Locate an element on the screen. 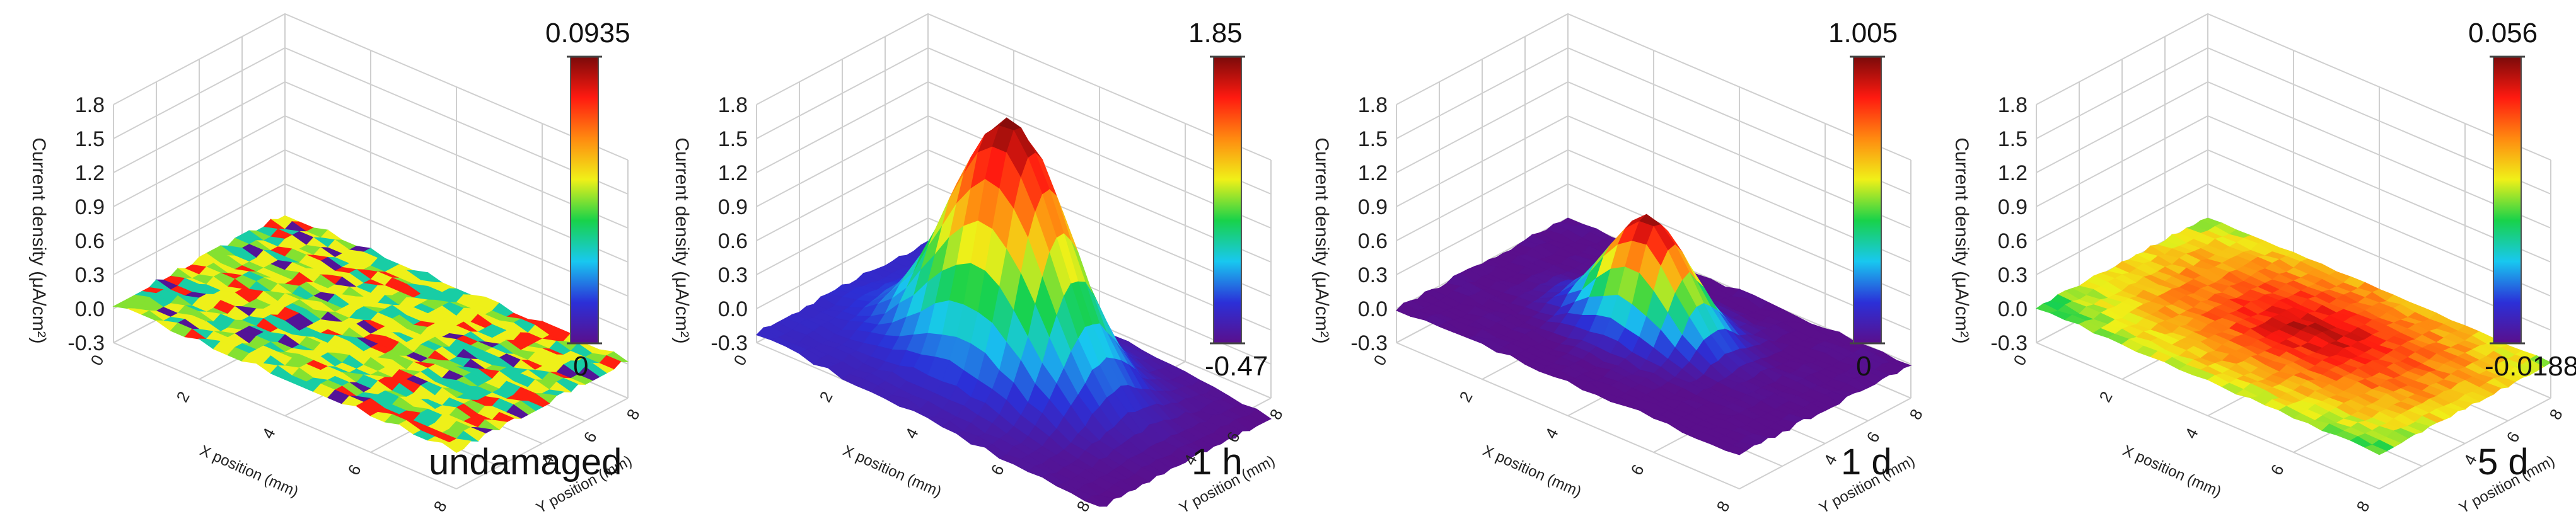  colorbar-max-label: 1.005 is located at coordinates (1863, 33).